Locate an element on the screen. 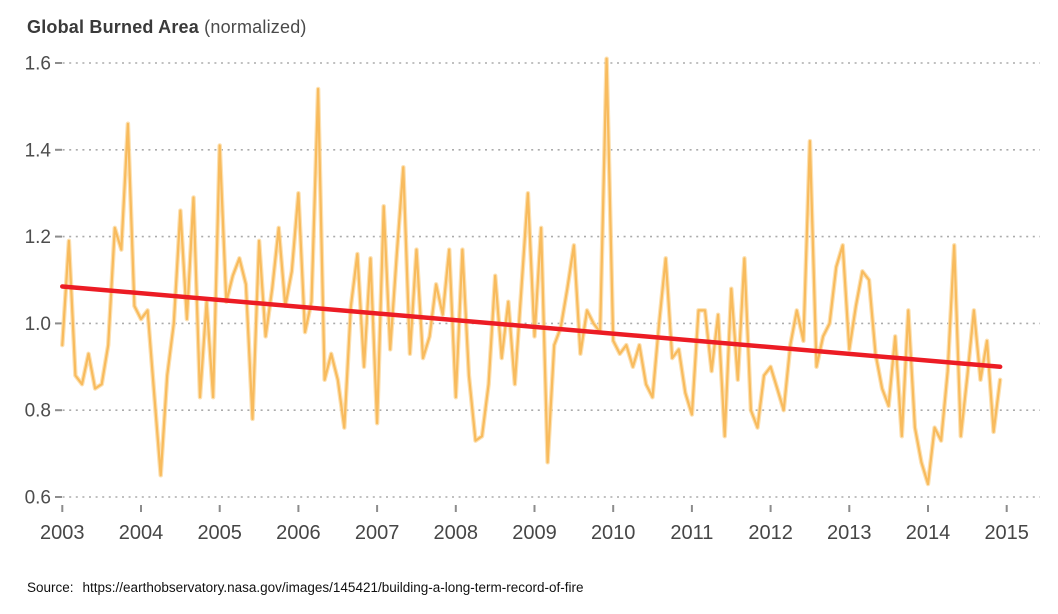  y-axis-label-1: 1.0 is located at coordinates (38, 324).